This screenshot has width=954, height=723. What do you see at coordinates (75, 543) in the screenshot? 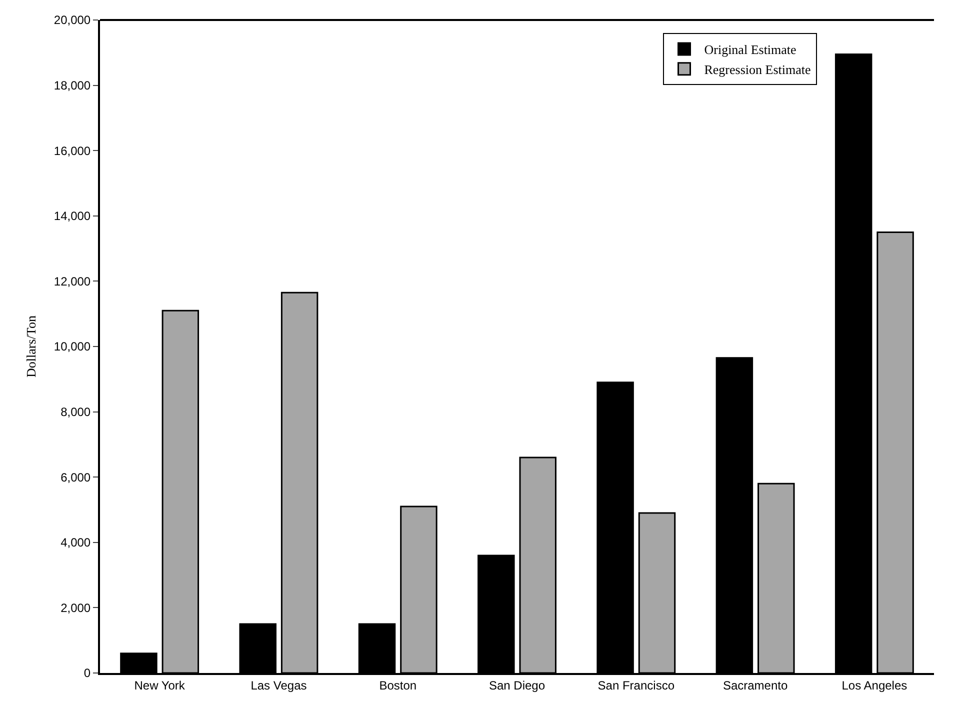
I see `y-tick-label: 4,000` at bounding box center [75, 543].